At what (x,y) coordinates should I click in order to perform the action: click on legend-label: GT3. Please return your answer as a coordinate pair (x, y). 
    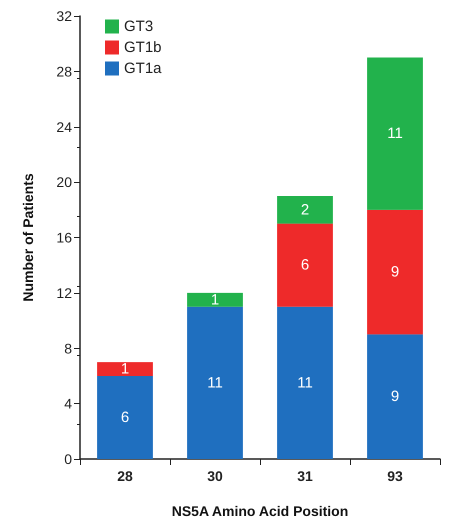
    Looking at the image, I should click on (139, 26).